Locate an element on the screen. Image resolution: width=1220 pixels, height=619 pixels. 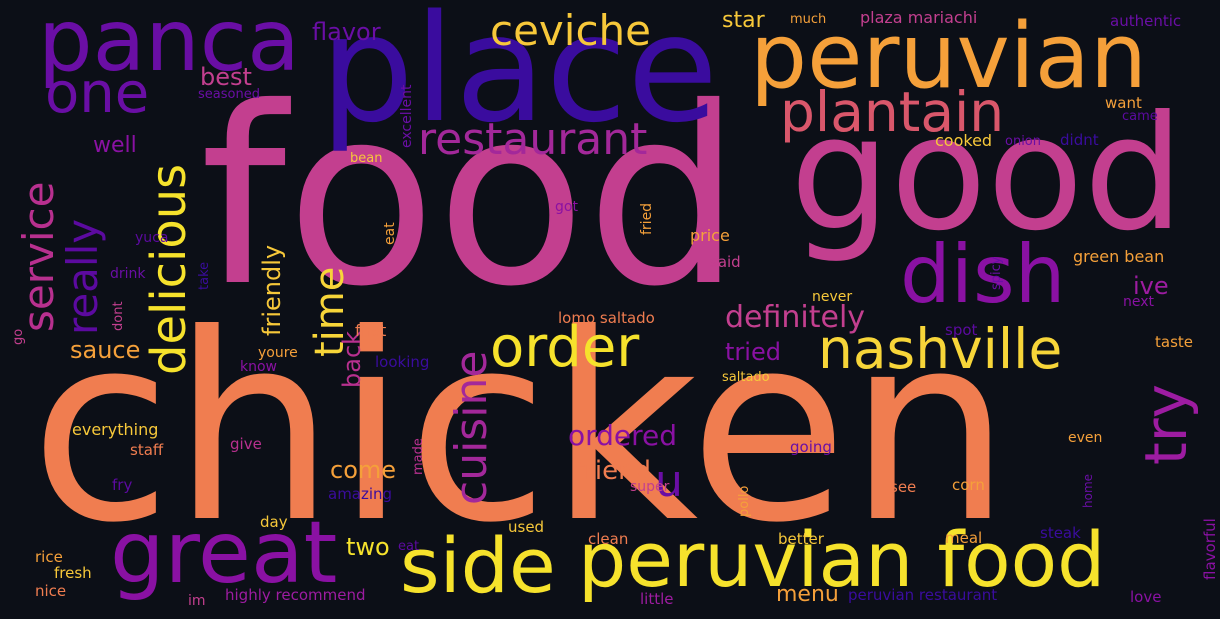
word-well: well is located at coordinates (115, 145).